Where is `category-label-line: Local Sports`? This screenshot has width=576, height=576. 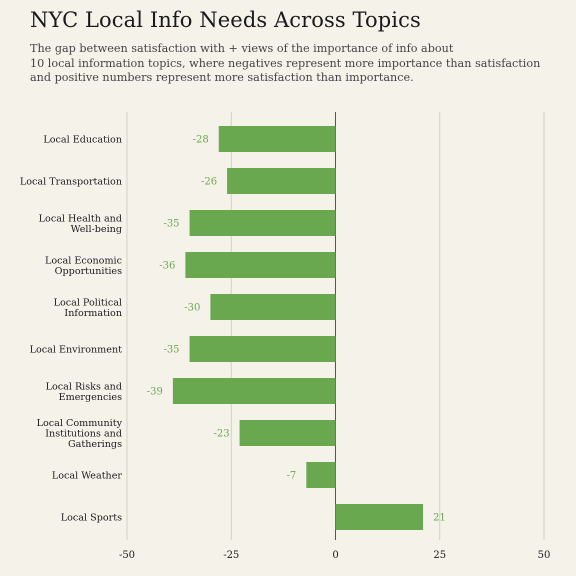
category-label-line: Local Sports is located at coordinates (91, 518).